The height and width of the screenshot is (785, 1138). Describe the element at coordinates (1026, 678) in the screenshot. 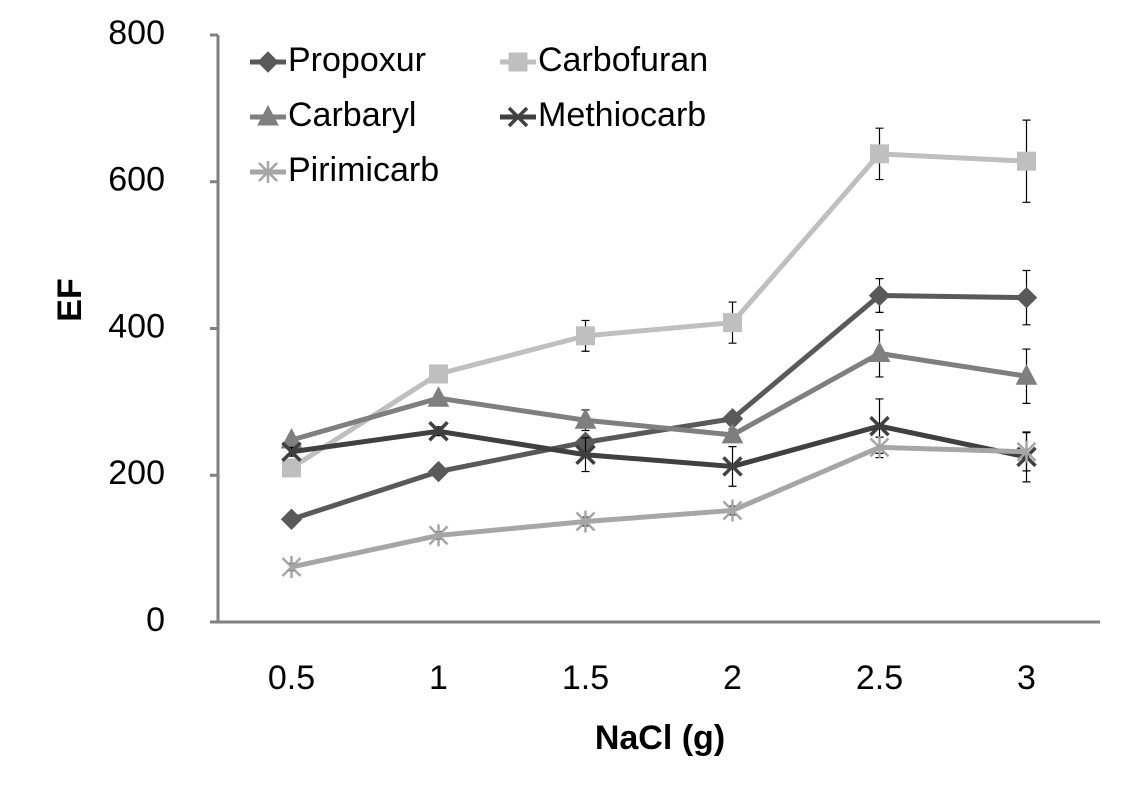

I see `x-tick-label: 3` at that location.